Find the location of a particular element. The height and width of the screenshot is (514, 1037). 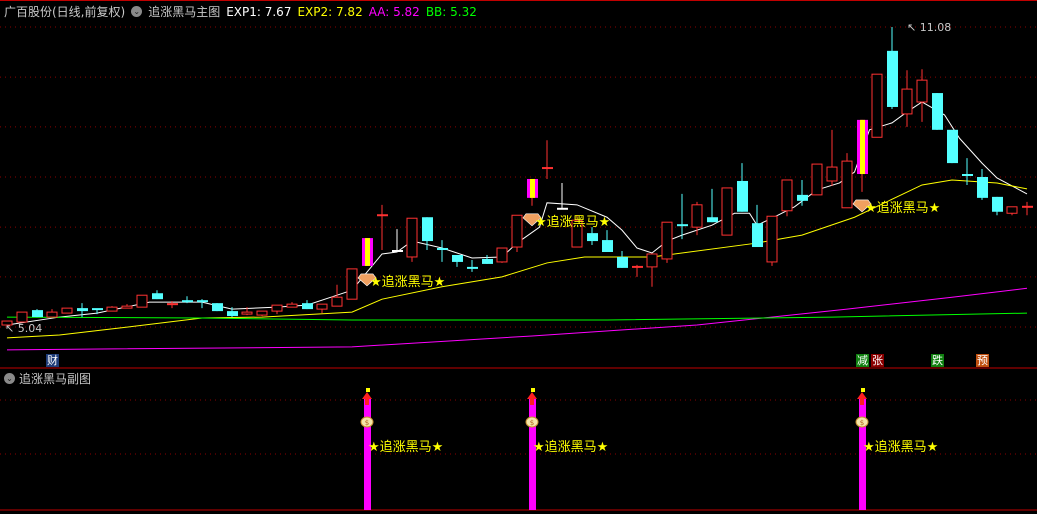

event-tag: 跌 is located at coordinates (937, 360).